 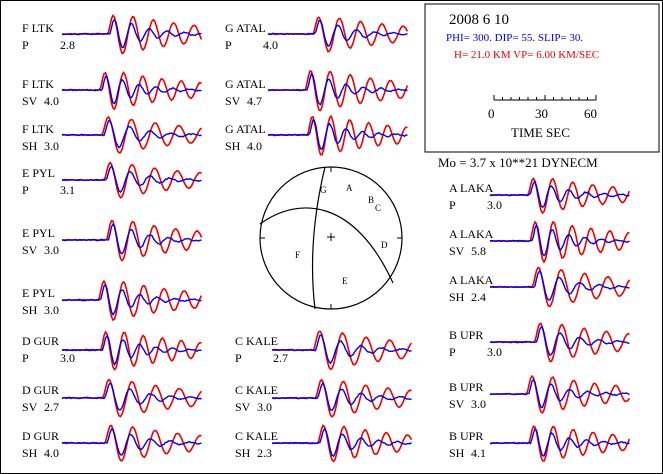 I want to click on trace-b-upr-sh: B UPR SH 4.1, so click(x=540, y=443).